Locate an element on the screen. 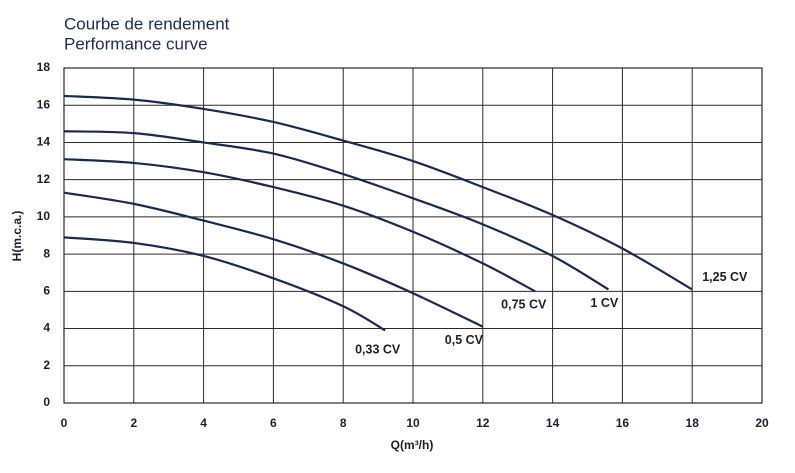  x-tick-label: 12 is located at coordinates (483, 423).